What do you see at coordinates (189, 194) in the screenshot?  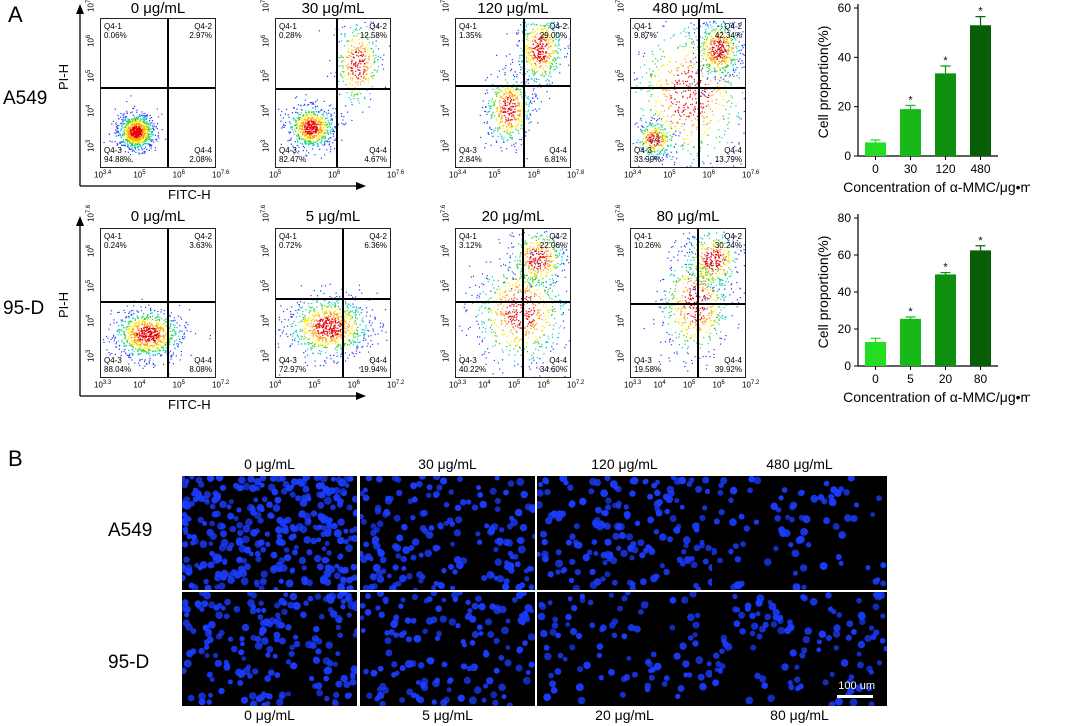 I see `flow-x-axis-label-row1: FITC-H` at bounding box center [189, 194].